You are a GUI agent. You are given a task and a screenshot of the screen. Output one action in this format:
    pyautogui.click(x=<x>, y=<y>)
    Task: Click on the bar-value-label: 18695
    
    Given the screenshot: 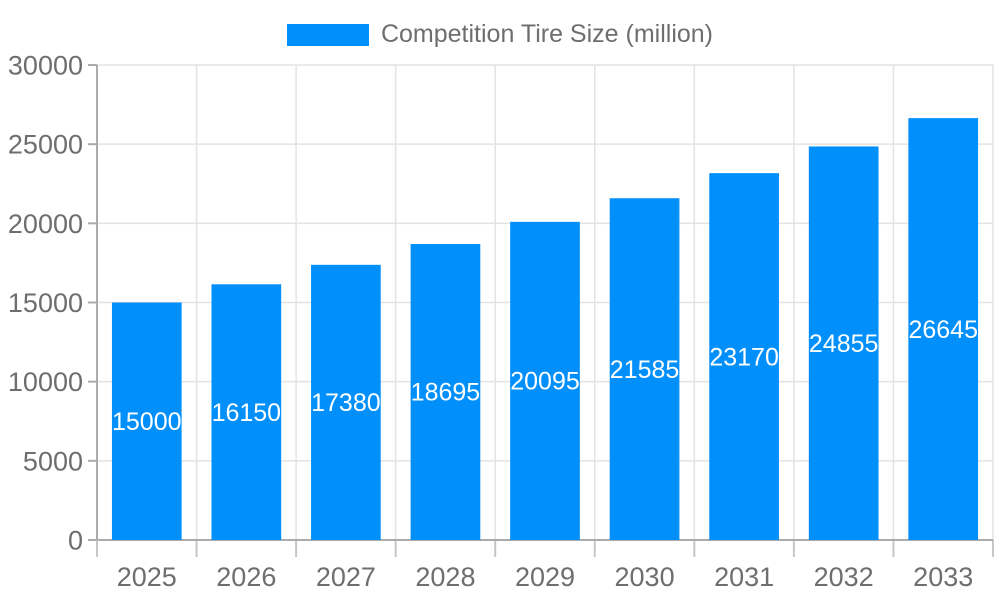 What is the action you would take?
    pyautogui.click(x=446, y=393)
    